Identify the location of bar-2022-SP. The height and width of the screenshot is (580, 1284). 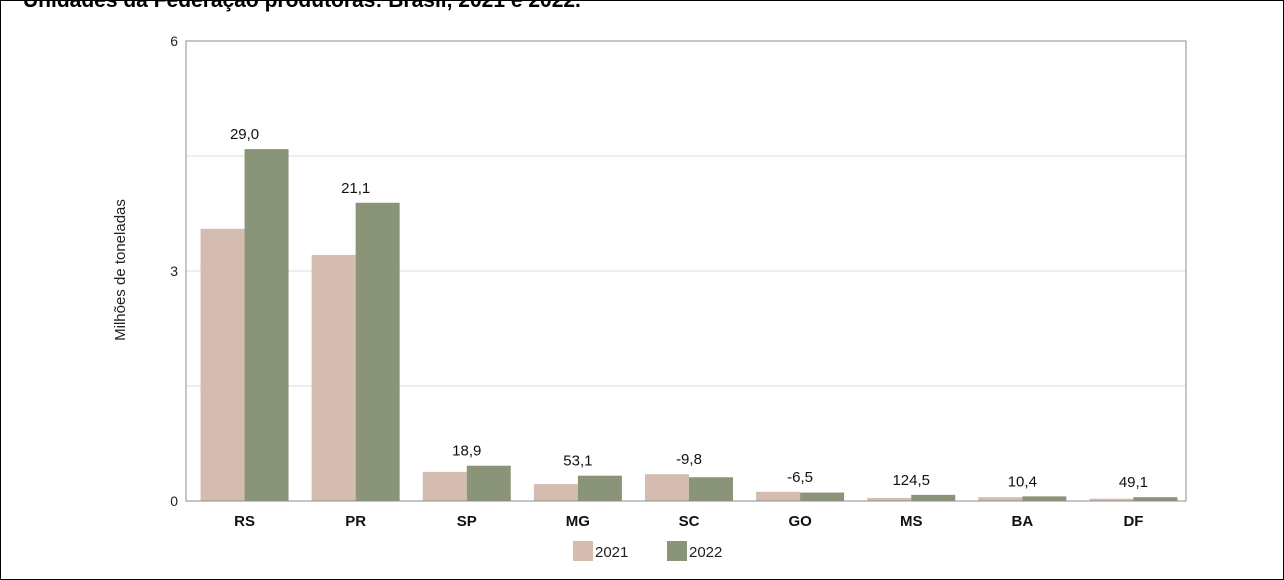
(488, 483).